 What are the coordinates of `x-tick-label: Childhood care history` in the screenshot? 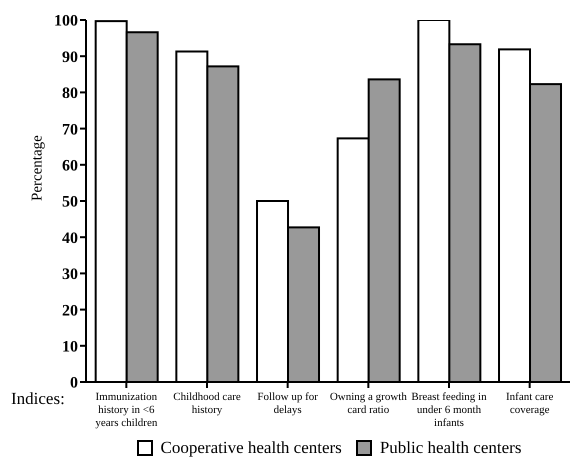 It's located at (207, 403).